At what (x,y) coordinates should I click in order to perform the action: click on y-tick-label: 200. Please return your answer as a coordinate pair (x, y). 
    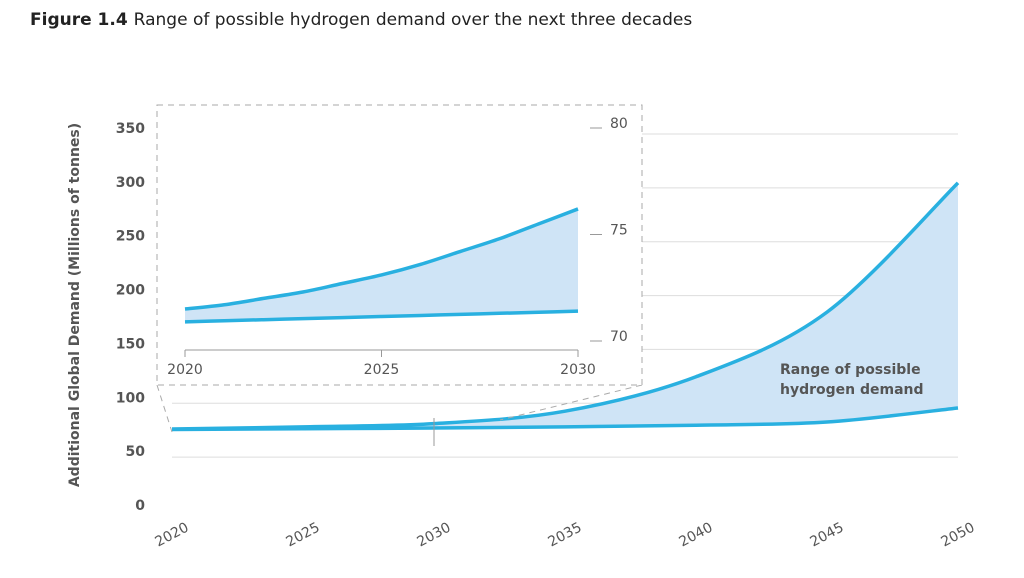
    Looking at the image, I should click on (130, 291).